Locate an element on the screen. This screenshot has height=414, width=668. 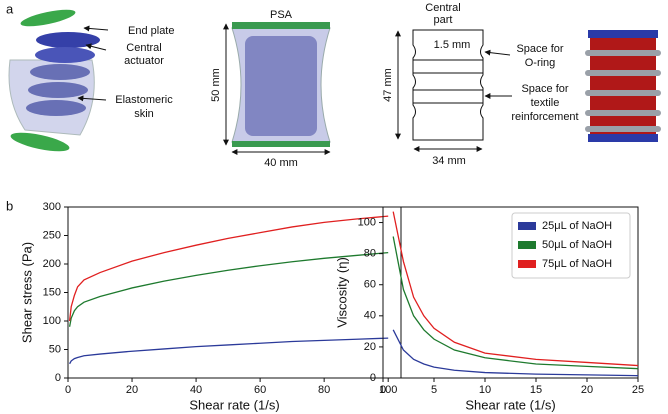
x-tick-label: 5 is located at coordinates (434, 390).